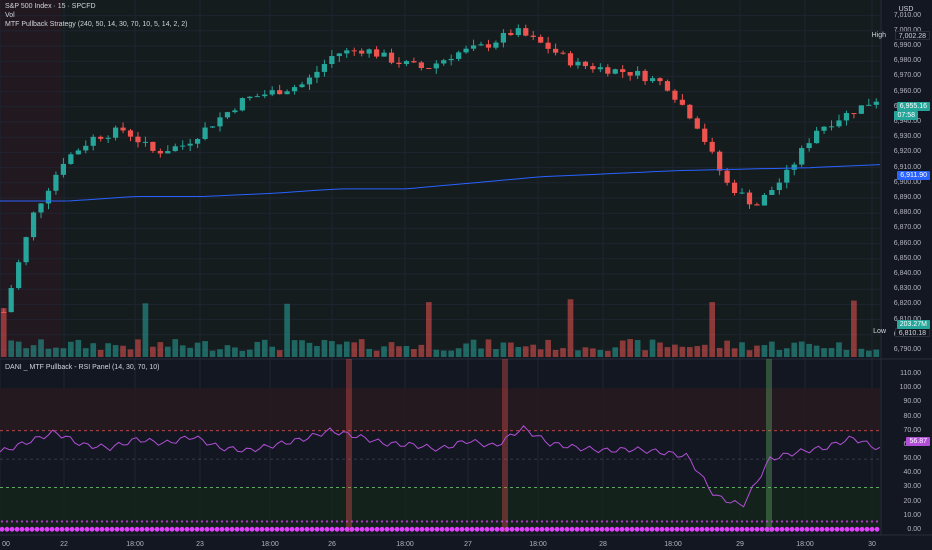  What do you see at coordinates (912, 459) in the screenshot?
I see `rsi-tick-label: 50.00` at bounding box center [912, 459].